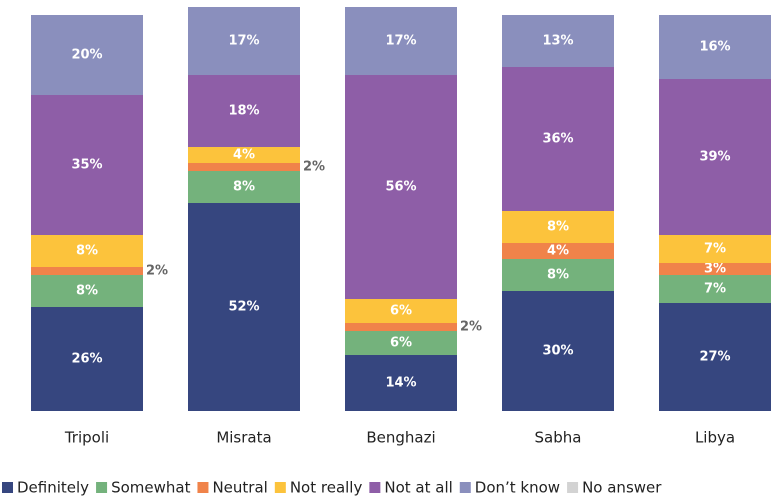 The height and width of the screenshot is (499, 771). I want to click on data-label: 13%, so click(557, 41).